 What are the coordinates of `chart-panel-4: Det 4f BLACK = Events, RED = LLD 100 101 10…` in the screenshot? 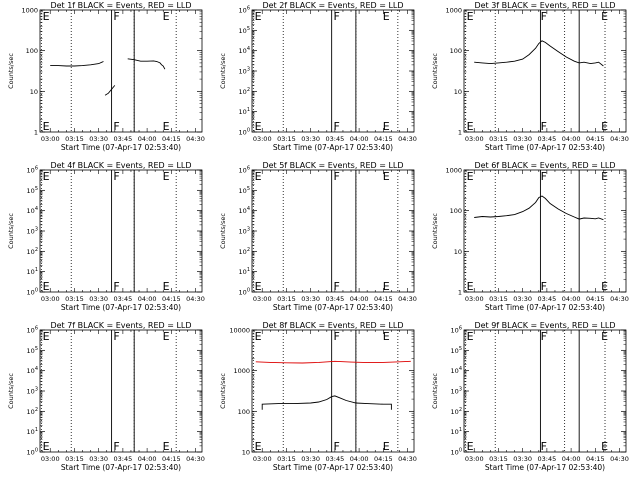 It's located at (106, 236).